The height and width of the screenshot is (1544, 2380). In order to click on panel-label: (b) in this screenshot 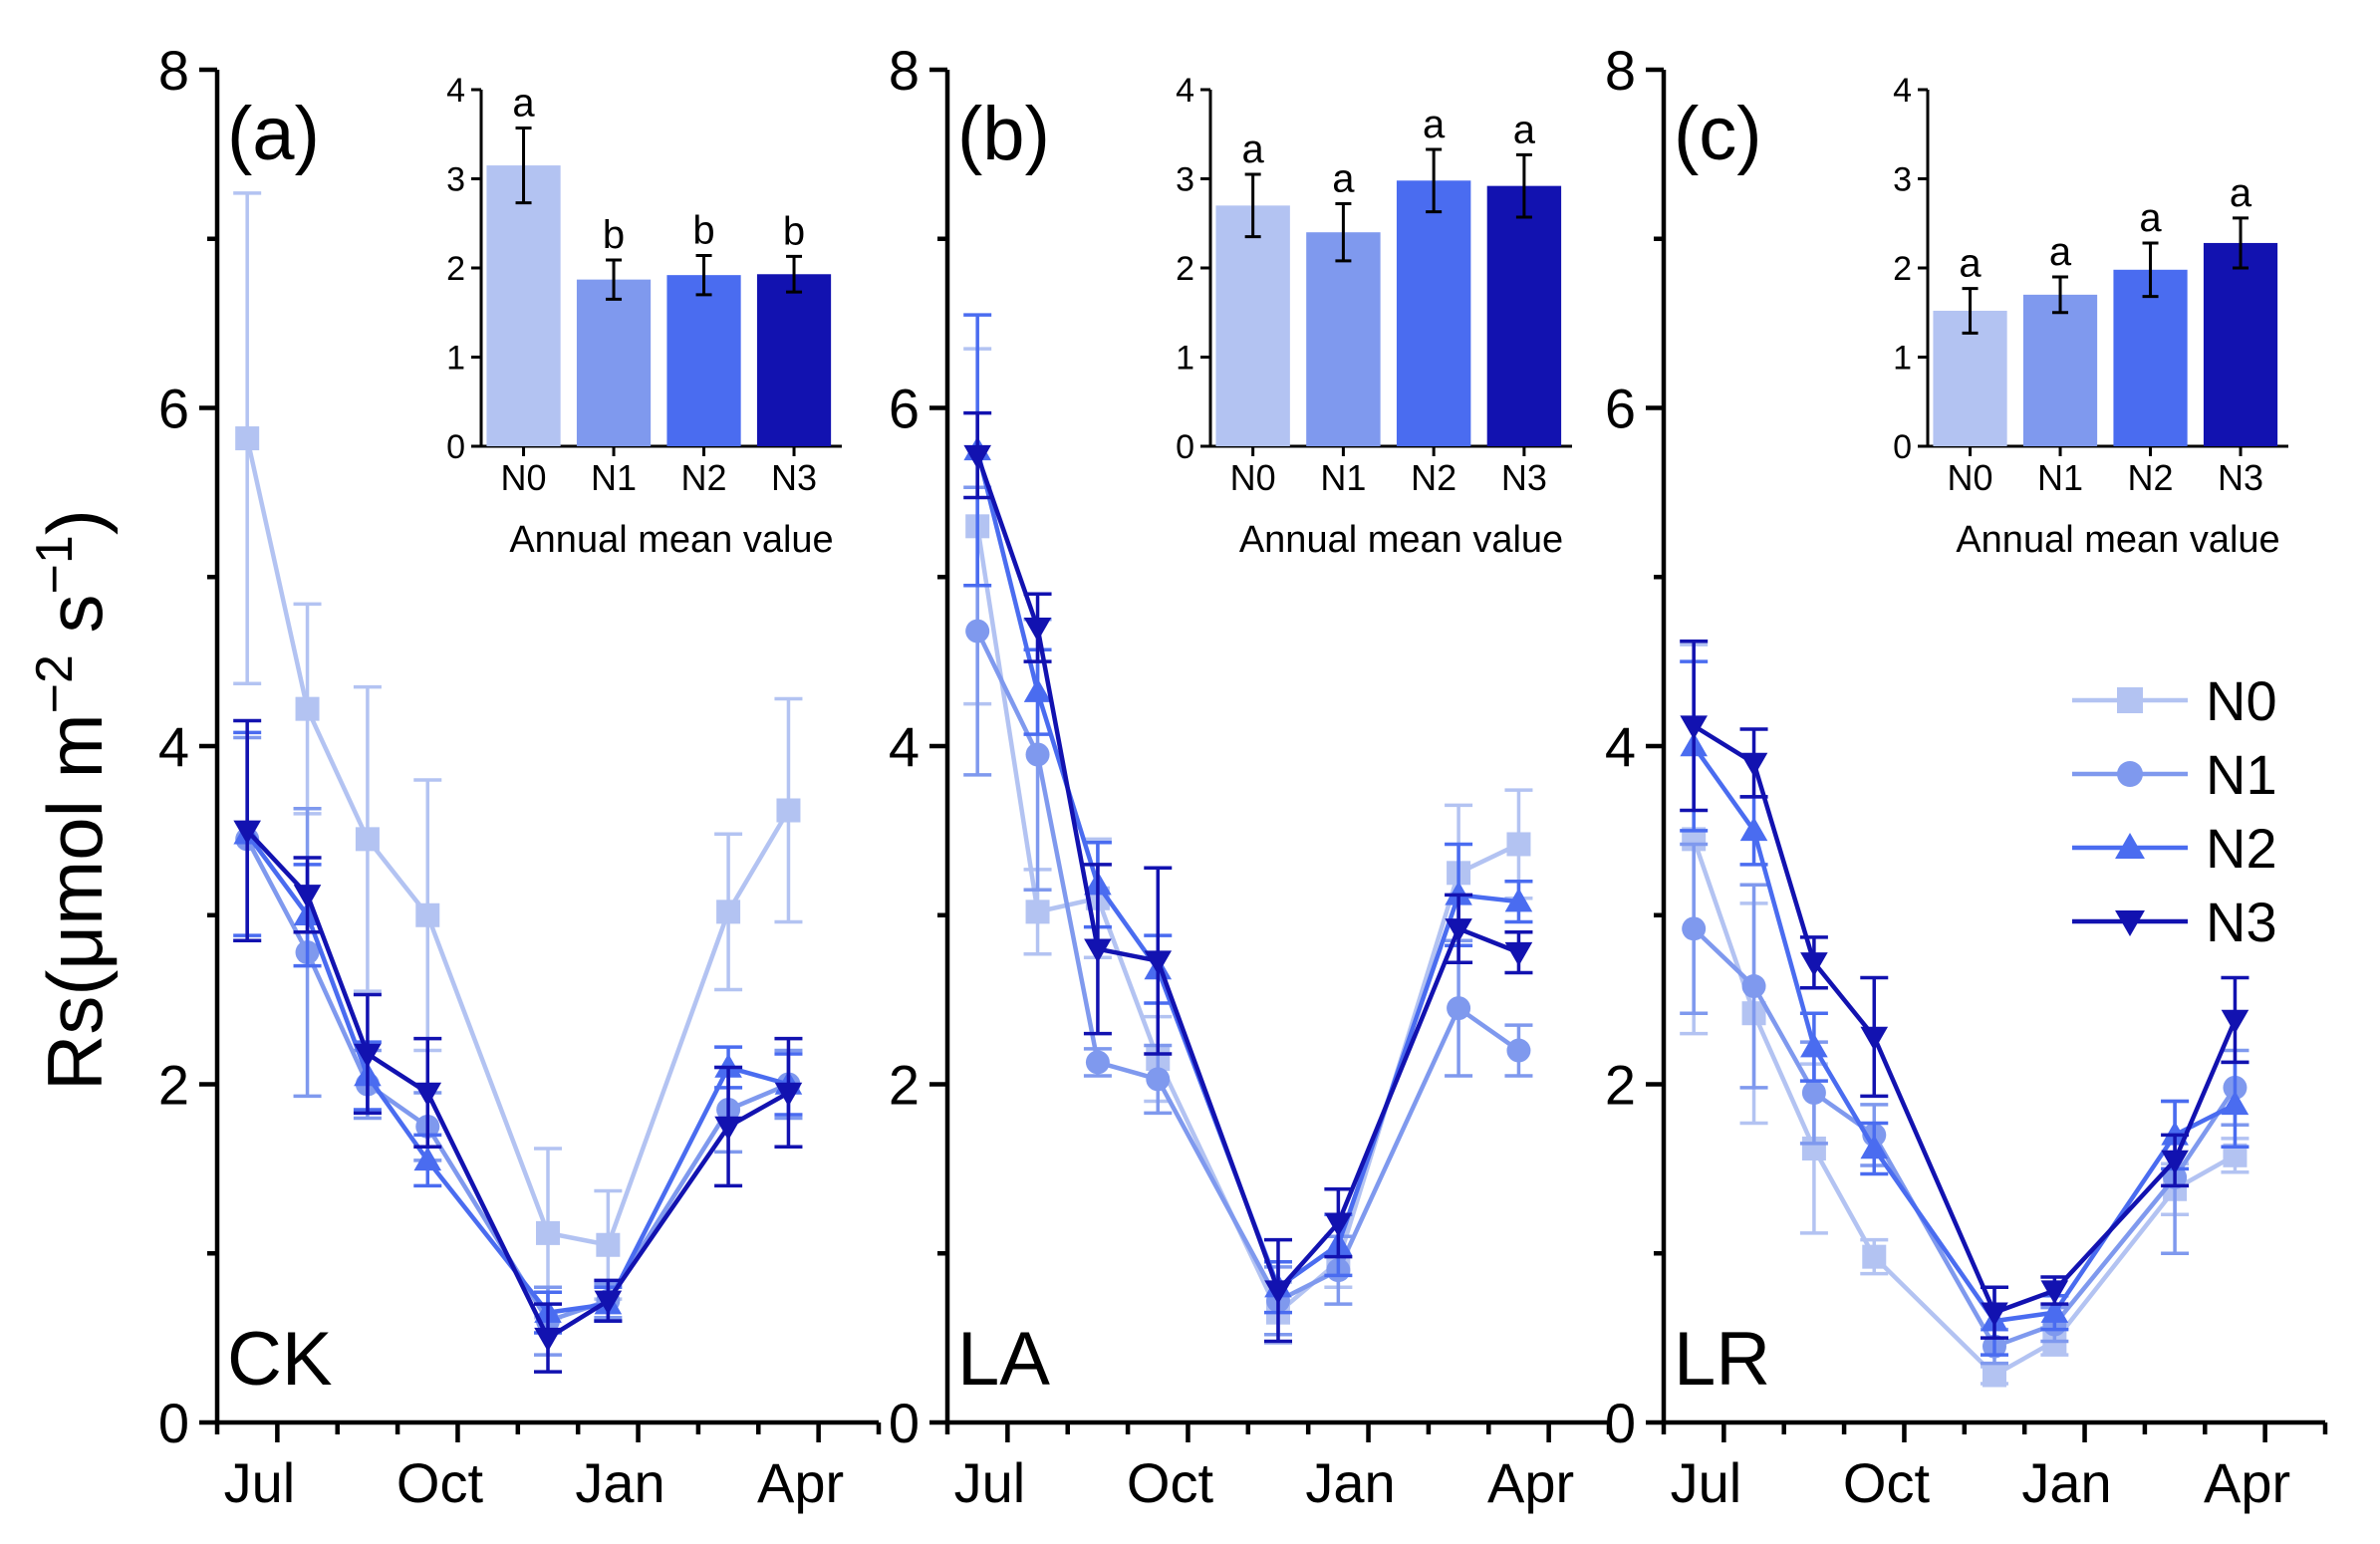, I will do `click(1003, 134)`.